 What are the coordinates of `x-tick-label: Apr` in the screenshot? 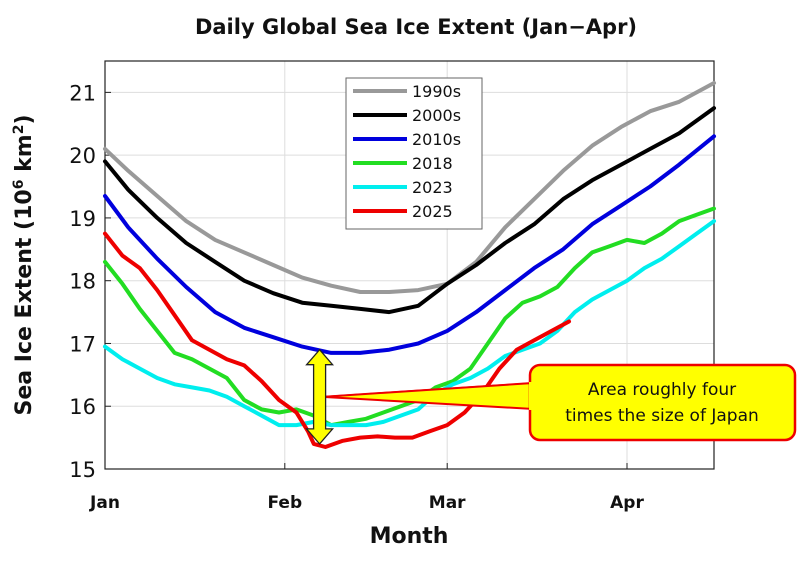 It's located at (627, 503).